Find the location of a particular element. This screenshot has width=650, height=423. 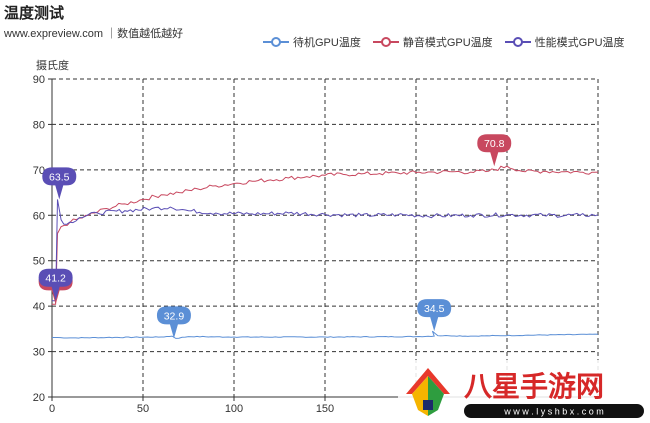

data-label-marker: 41.2 is located at coordinates (55, 284).